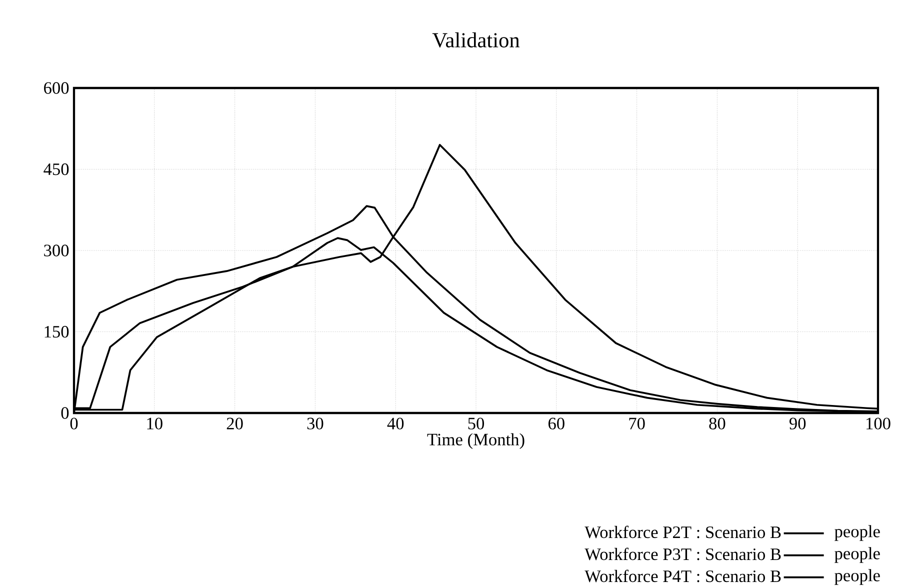 The image size is (900, 587). What do you see at coordinates (556, 424) in the screenshot?
I see `x-tick-label: 60` at bounding box center [556, 424].